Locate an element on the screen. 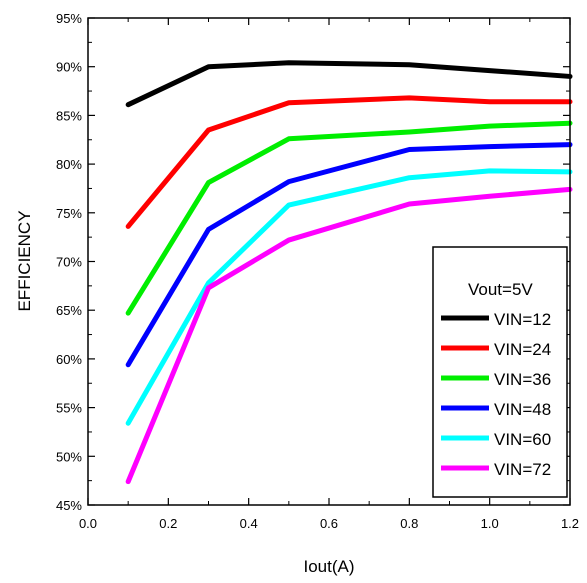  y-tick-label: 95% is located at coordinates (69, 18).